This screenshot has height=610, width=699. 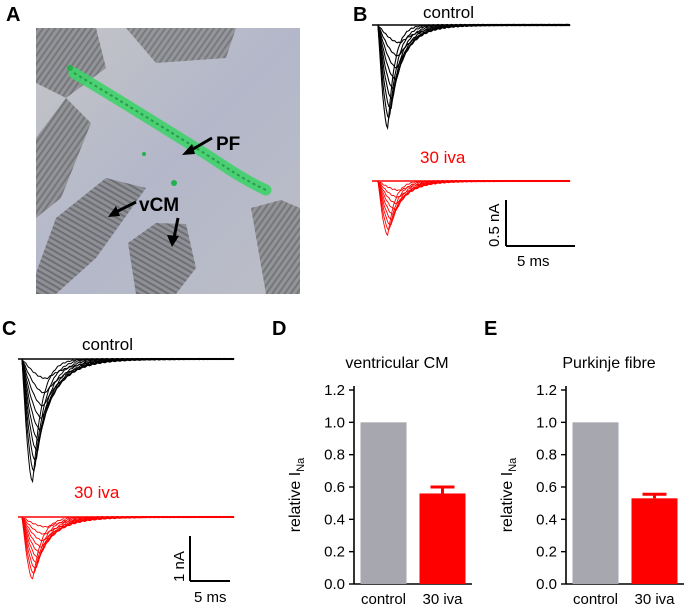 I want to click on panel-b-traces: control 30 iva 0.5 nA 5 ms, so click(x=473, y=136).